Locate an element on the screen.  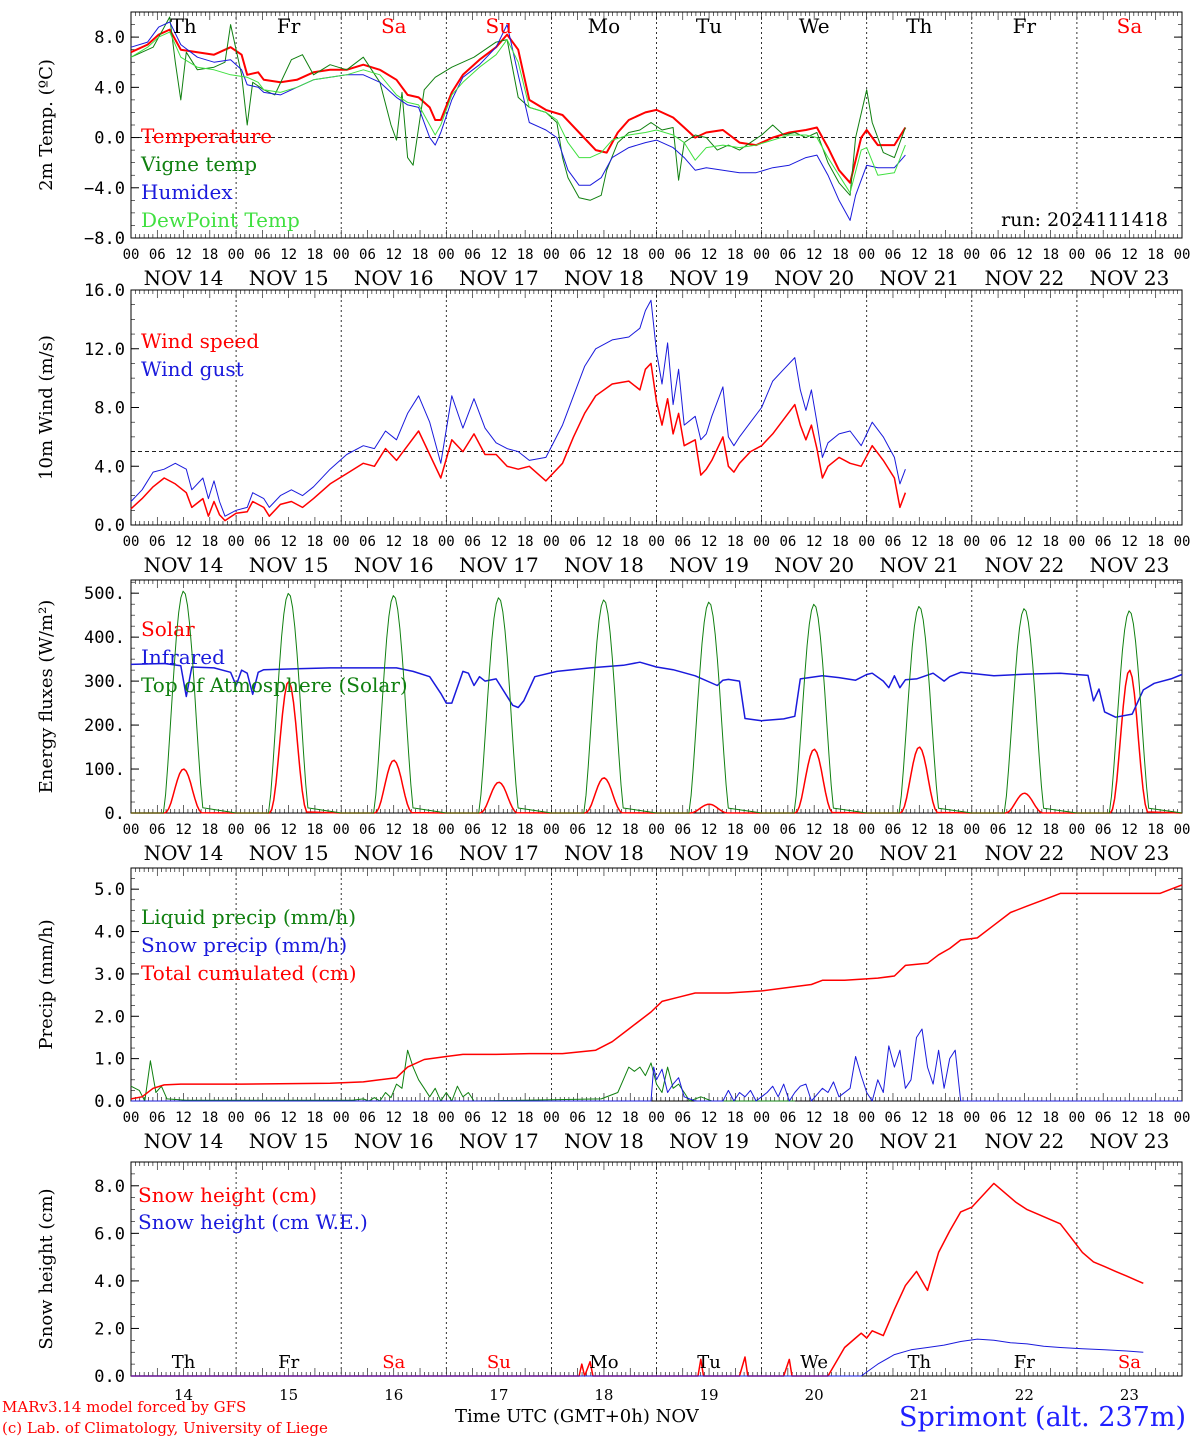
y-tick-label: −8.0 is located at coordinates (104, 239).